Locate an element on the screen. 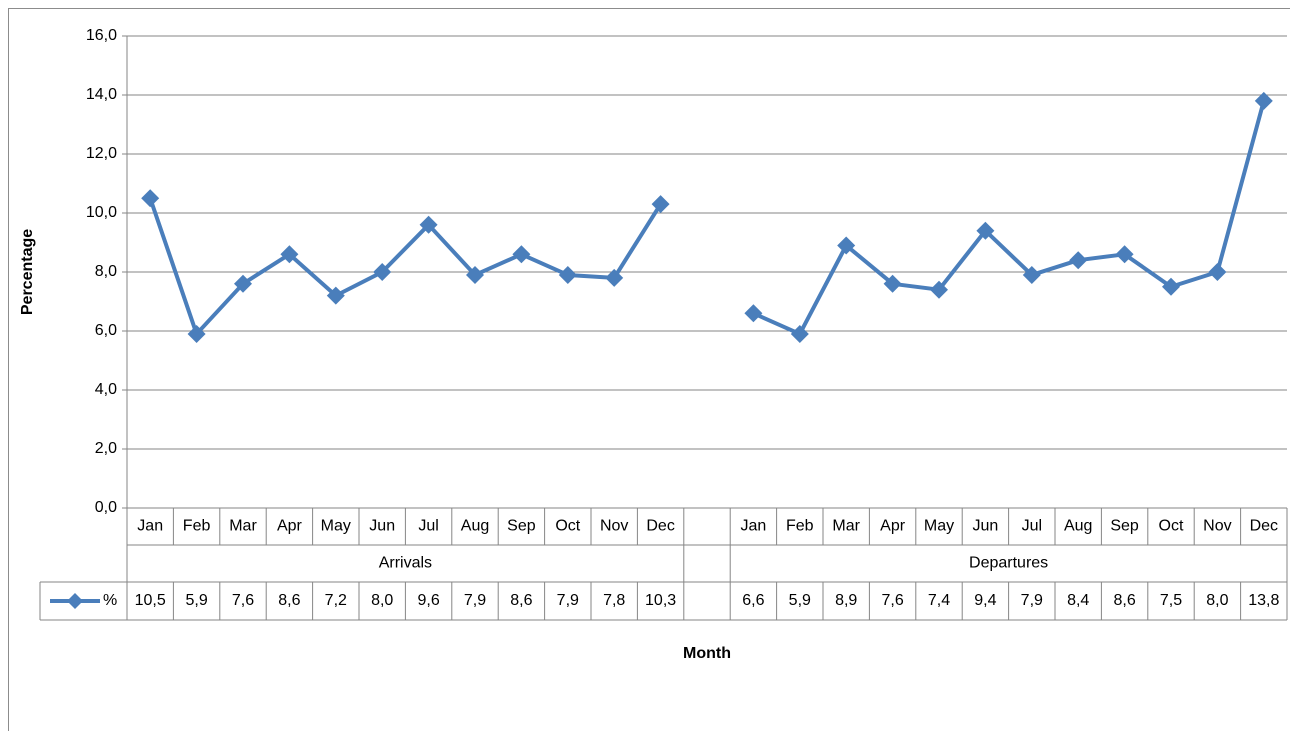  data-table-value: 7,4 is located at coordinates (939, 600).